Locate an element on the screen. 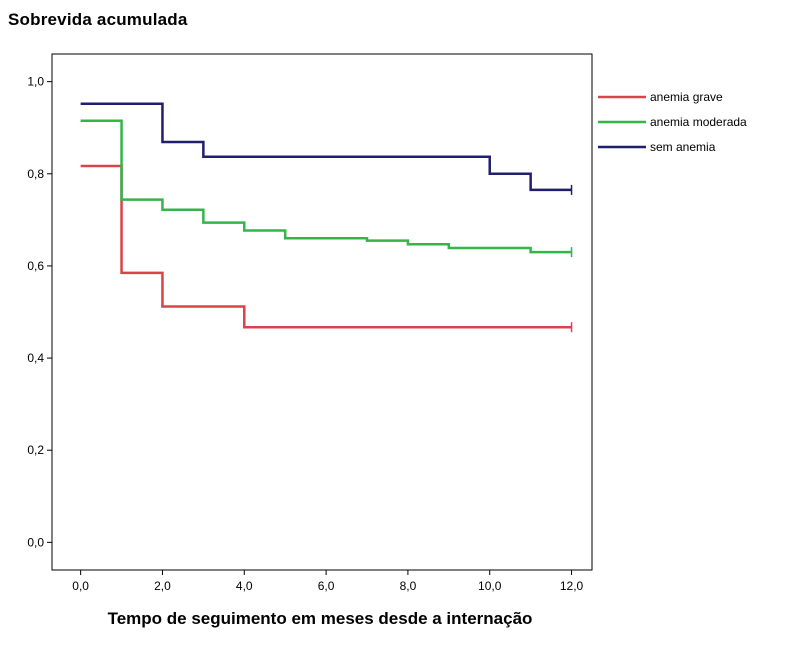  x-axis: 0,0 2,0 4,0 6,0 8,0 10,0 12,0 is located at coordinates (328, 581).